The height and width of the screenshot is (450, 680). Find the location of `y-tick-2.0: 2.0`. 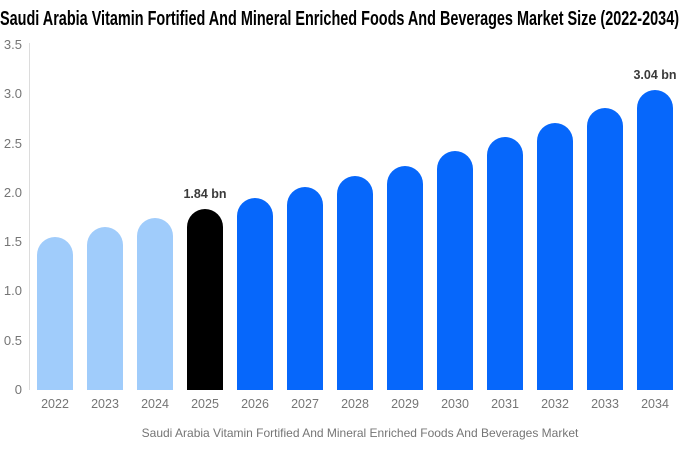

y-tick-2.0: 2.0 is located at coordinates (12, 192).